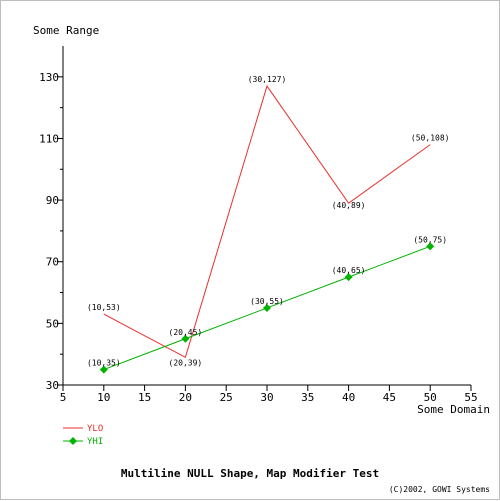 The width and height of the screenshot is (500, 501). I want to click on x-tick-label: 40, so click(348, 397).